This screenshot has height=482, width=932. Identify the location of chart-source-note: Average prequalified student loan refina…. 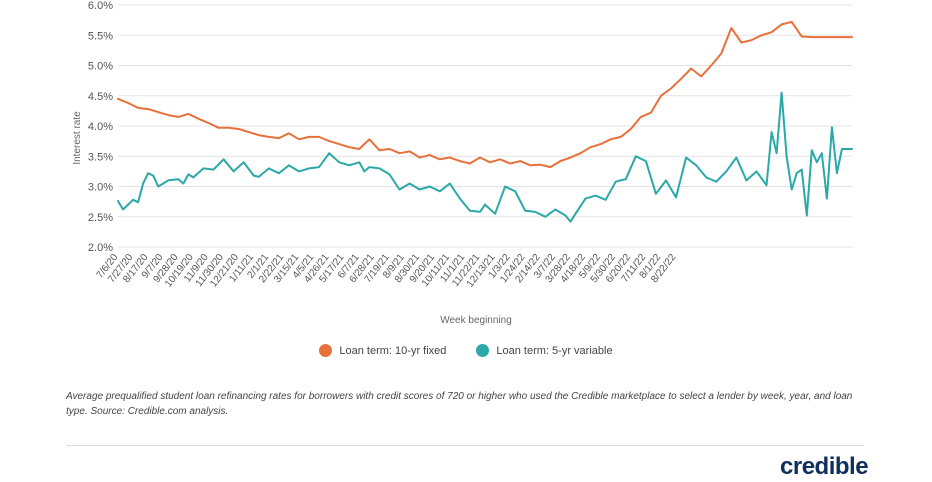
(459, 404).